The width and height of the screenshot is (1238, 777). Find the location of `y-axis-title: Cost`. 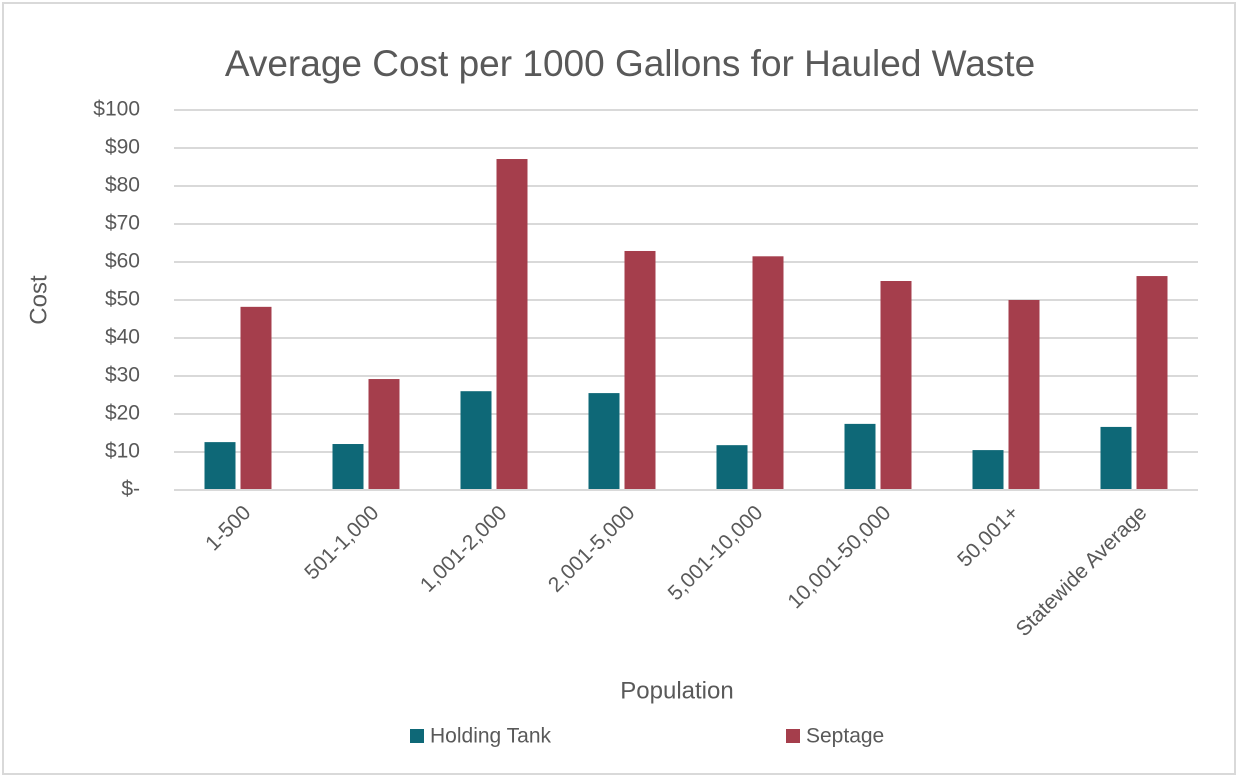

y-axis-title: Cost is located at coordinates (38, 300).